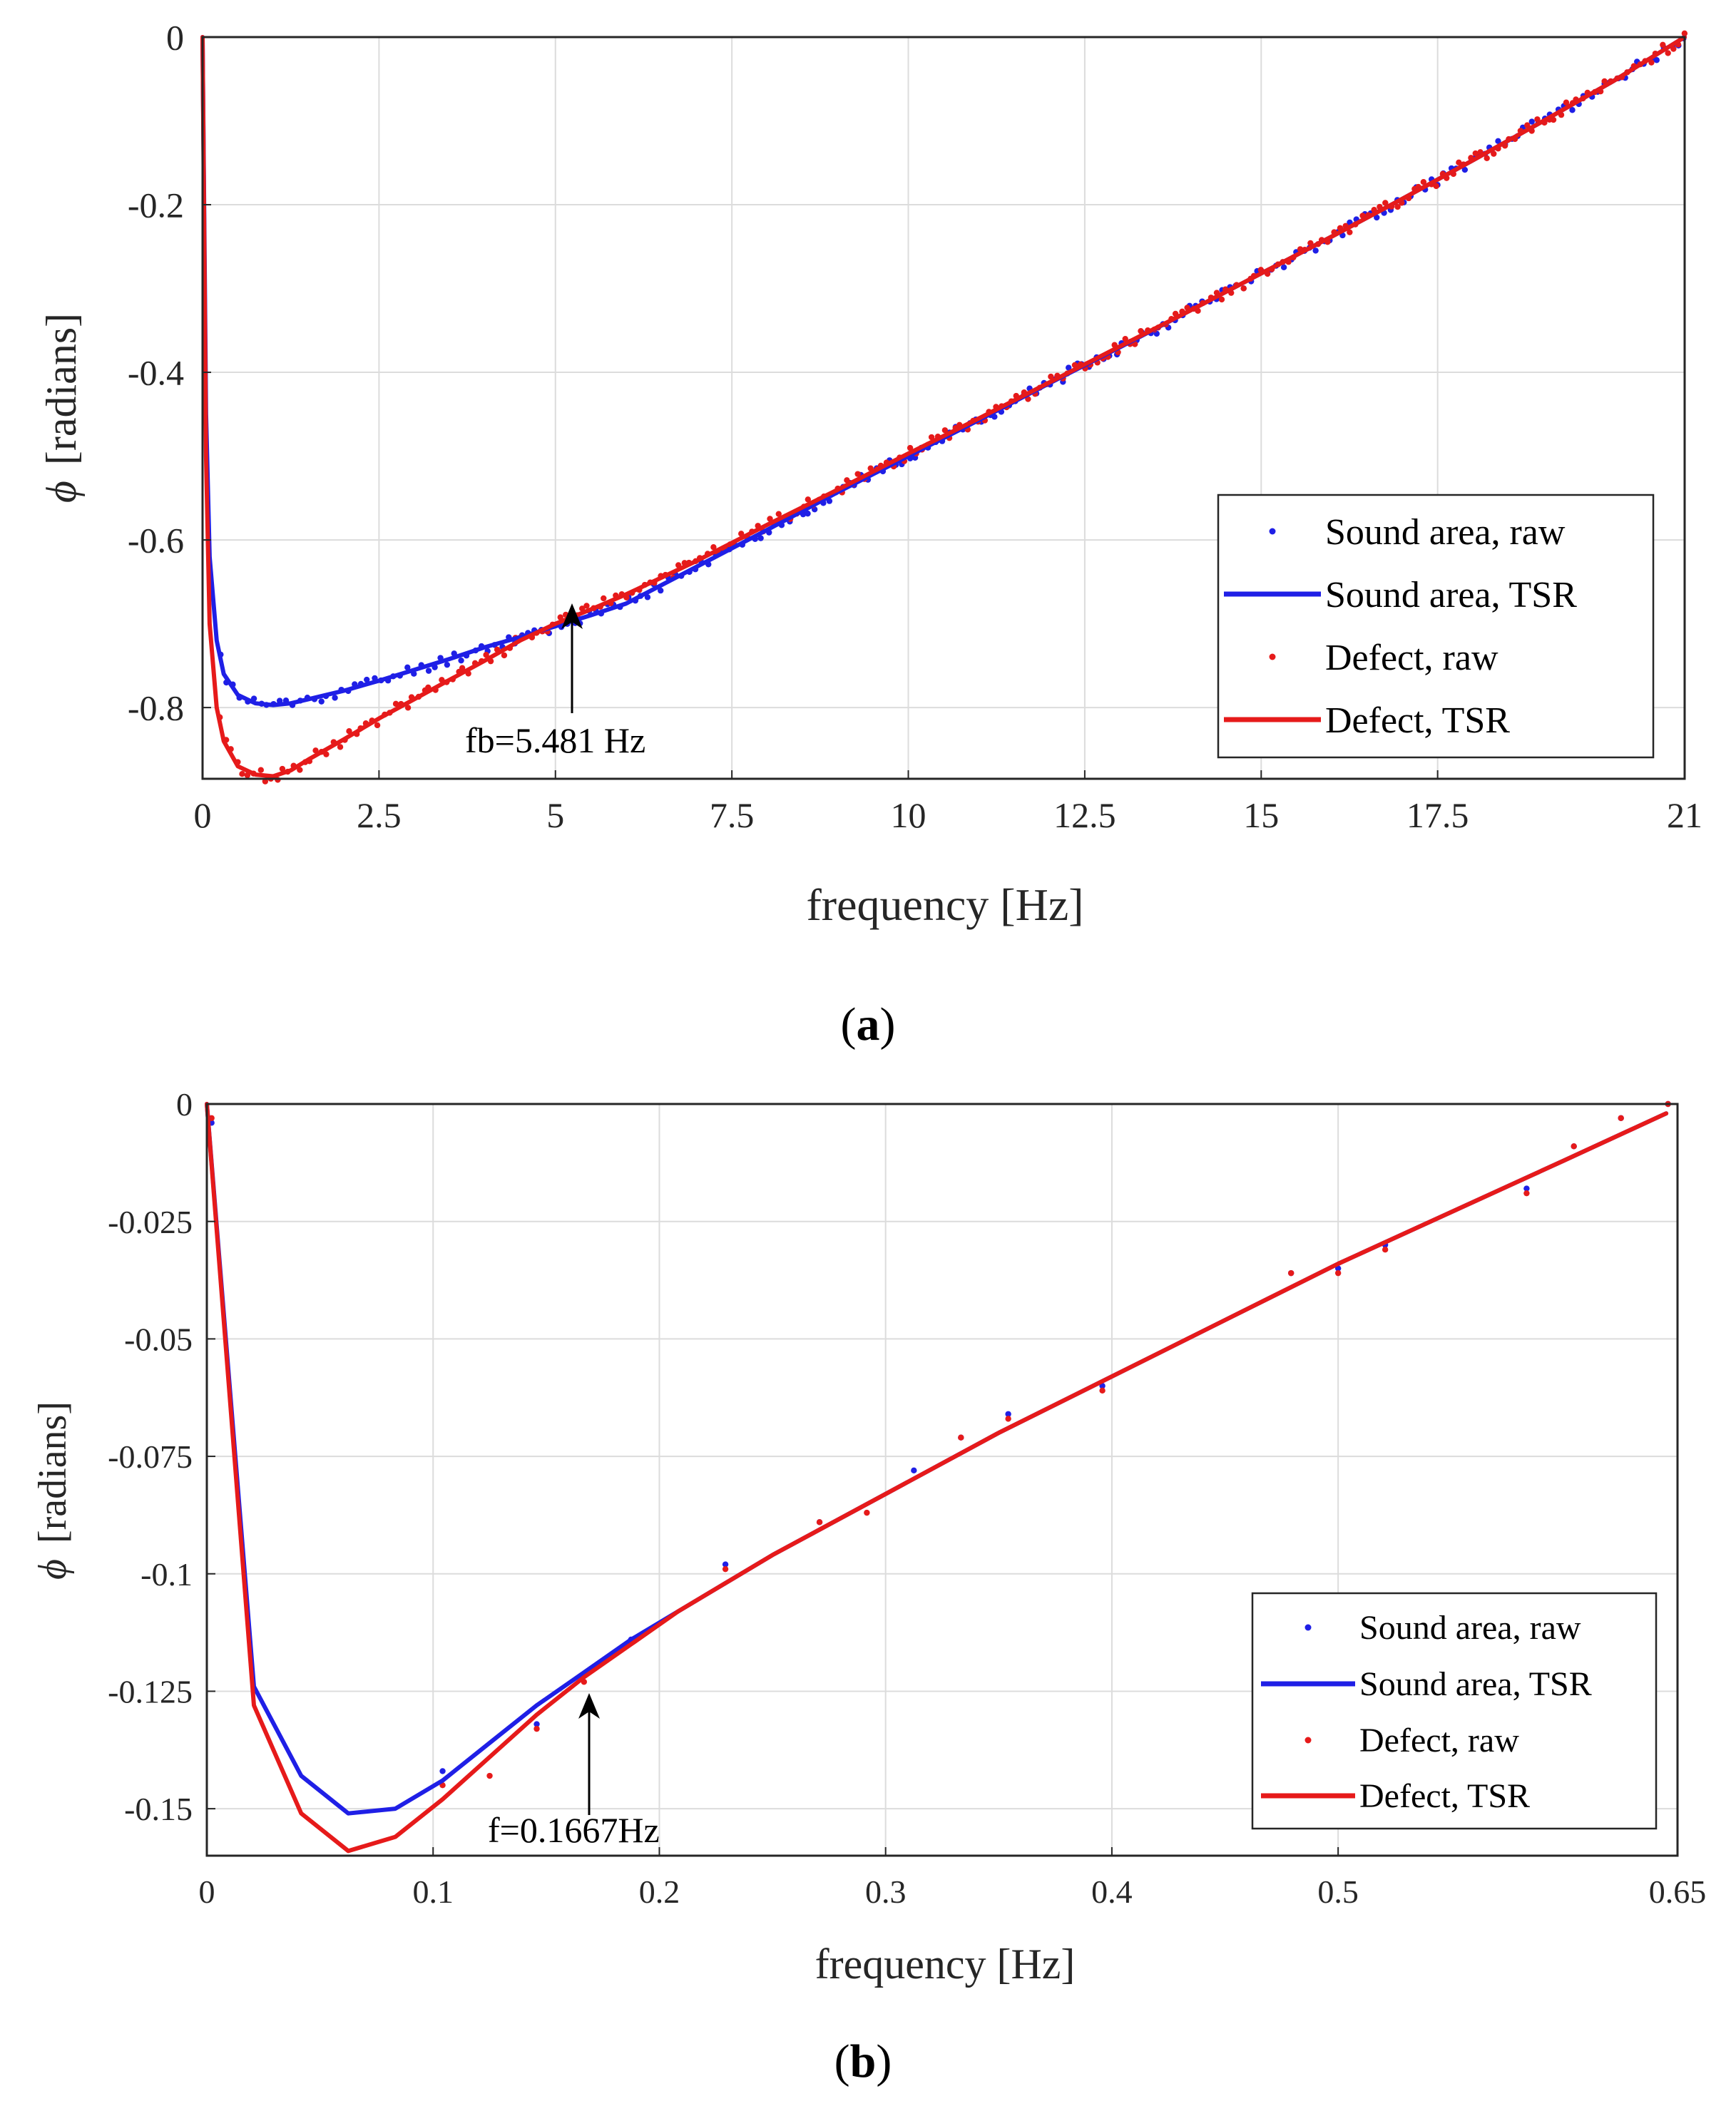  What do you see at coordinates (1112, 1892) in the screenshot?
I see `x-tick-label: 0.4` at bounding box center [1112, 1892].